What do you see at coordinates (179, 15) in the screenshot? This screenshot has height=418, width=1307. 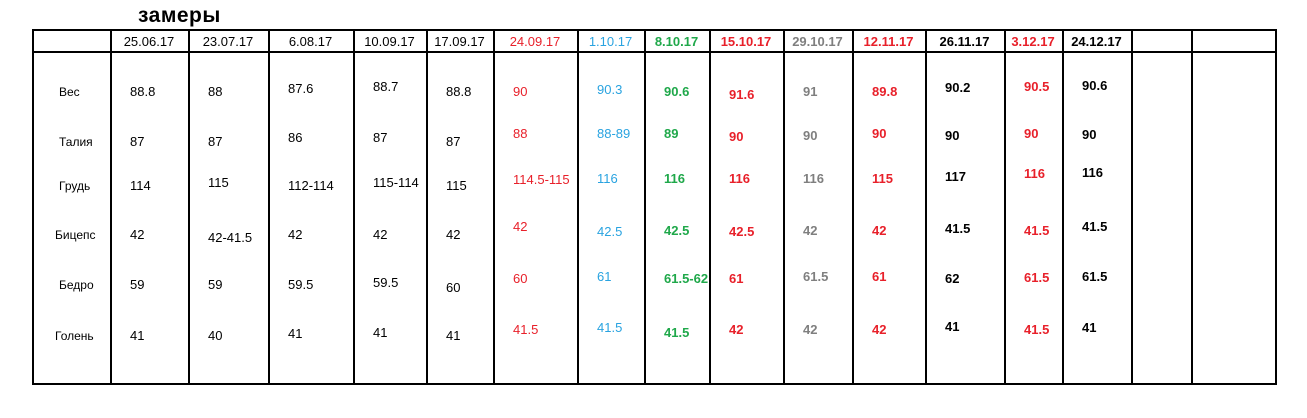 I see `page-title: замеры` at bounding box center [179, 15].